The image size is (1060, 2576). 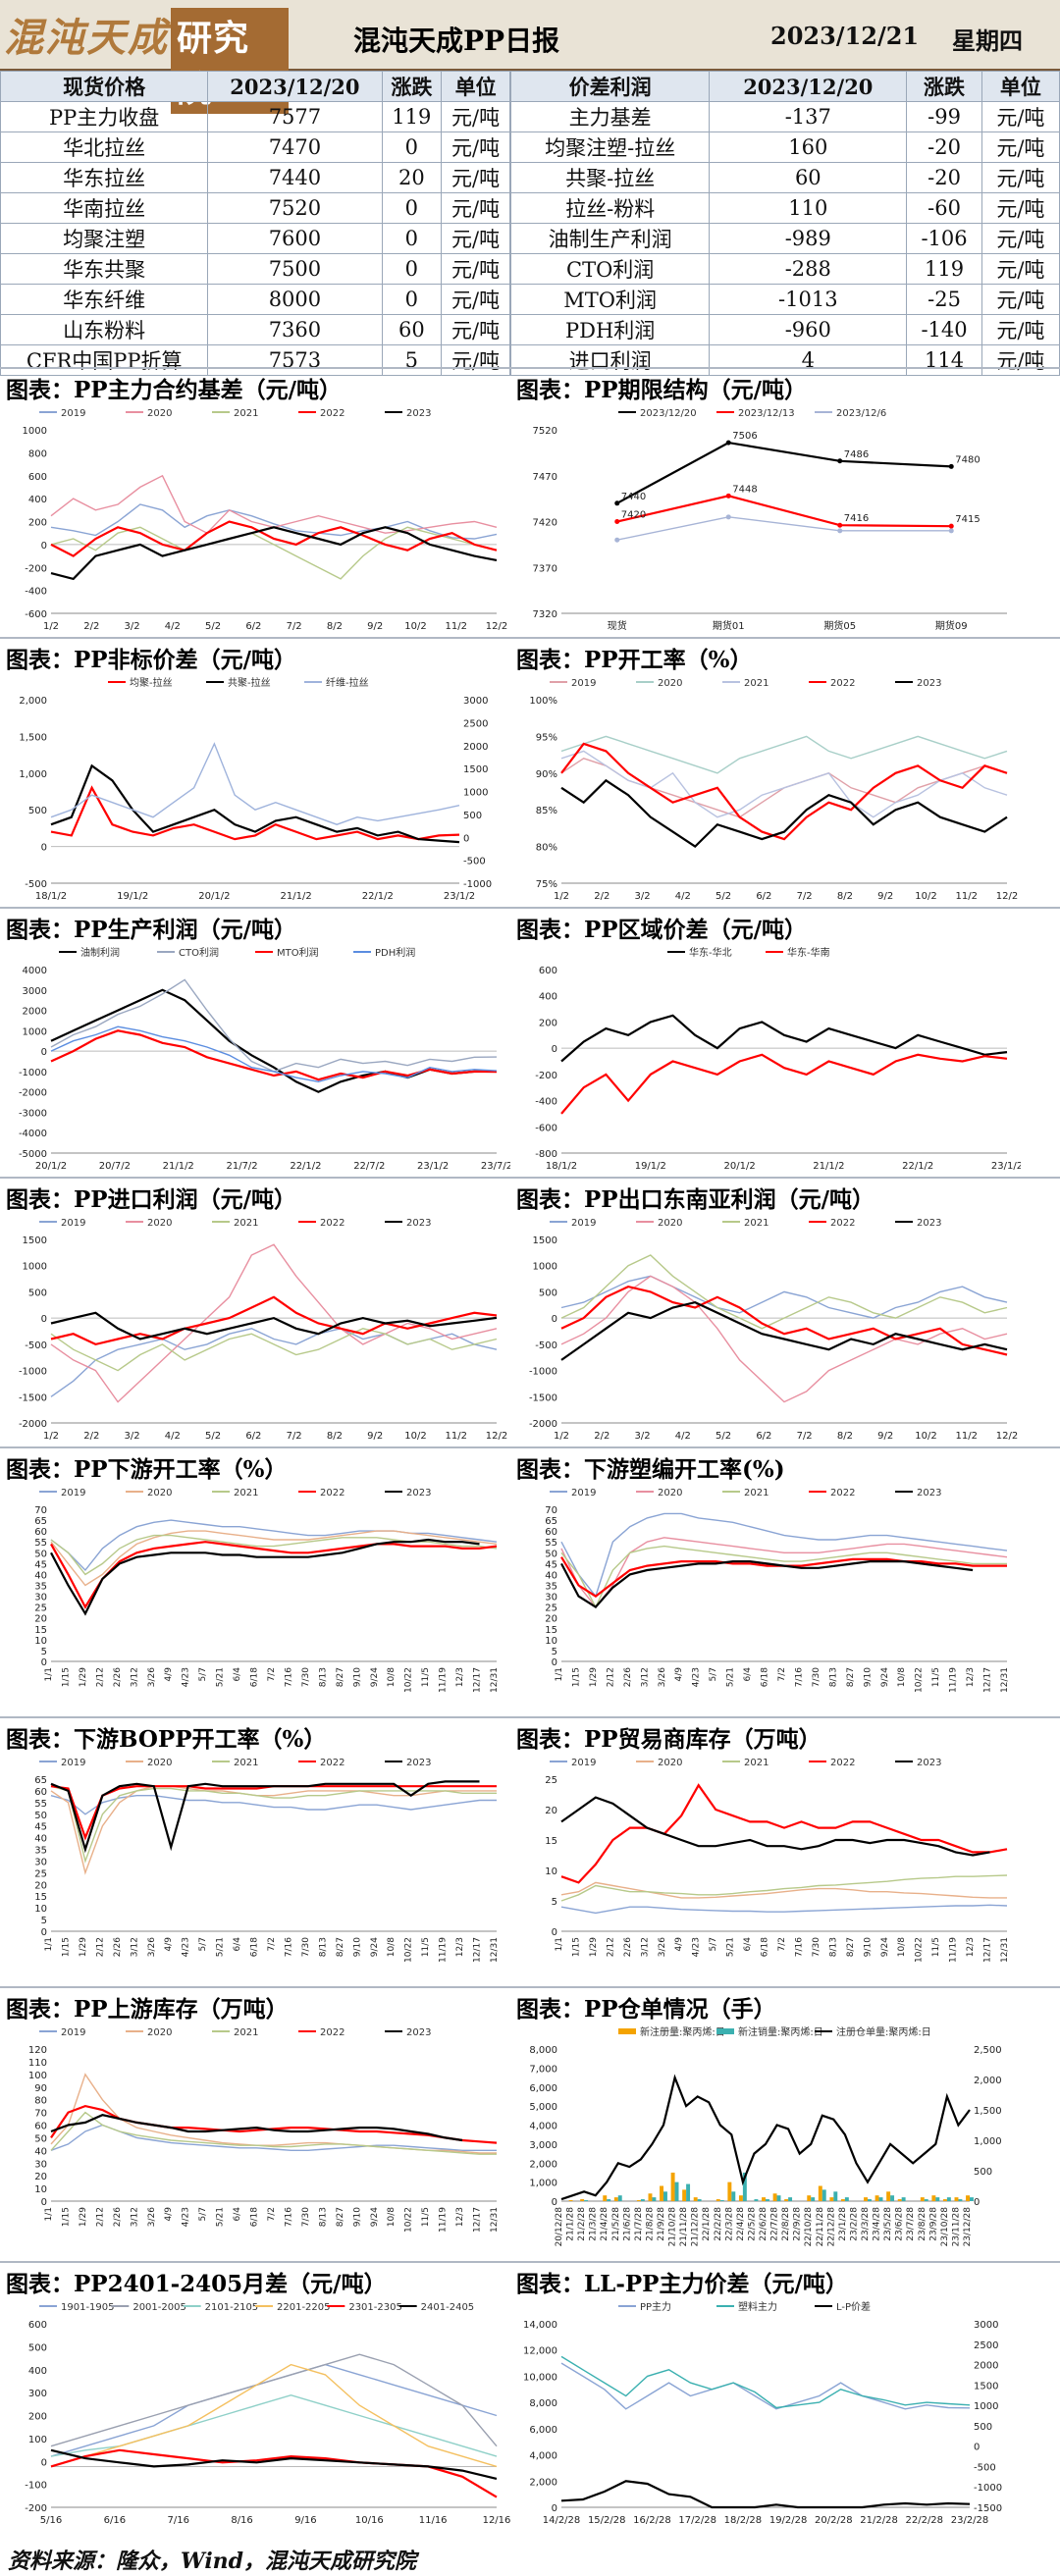 What do you see at coordinates (83, 1677) in the screenshot?
I see `x-tick-label: 1/29` at bounding box center [83, 1677].